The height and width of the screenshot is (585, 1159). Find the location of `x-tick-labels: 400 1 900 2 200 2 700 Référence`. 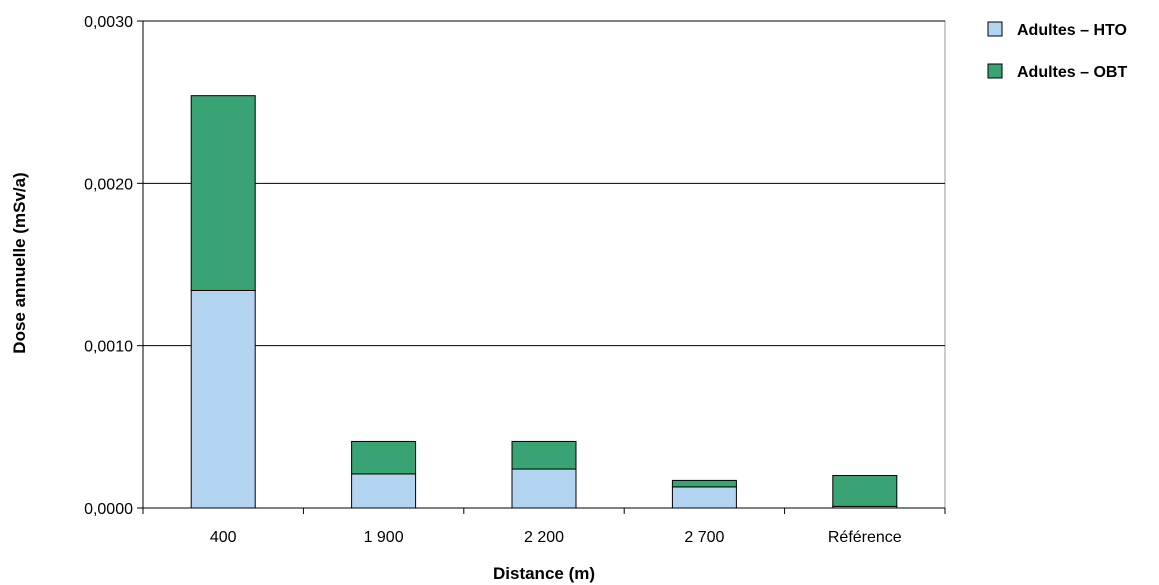

x-tick-labels: 400 1 900 2 200 2 700 Référence is located at coordinates (556, 537).